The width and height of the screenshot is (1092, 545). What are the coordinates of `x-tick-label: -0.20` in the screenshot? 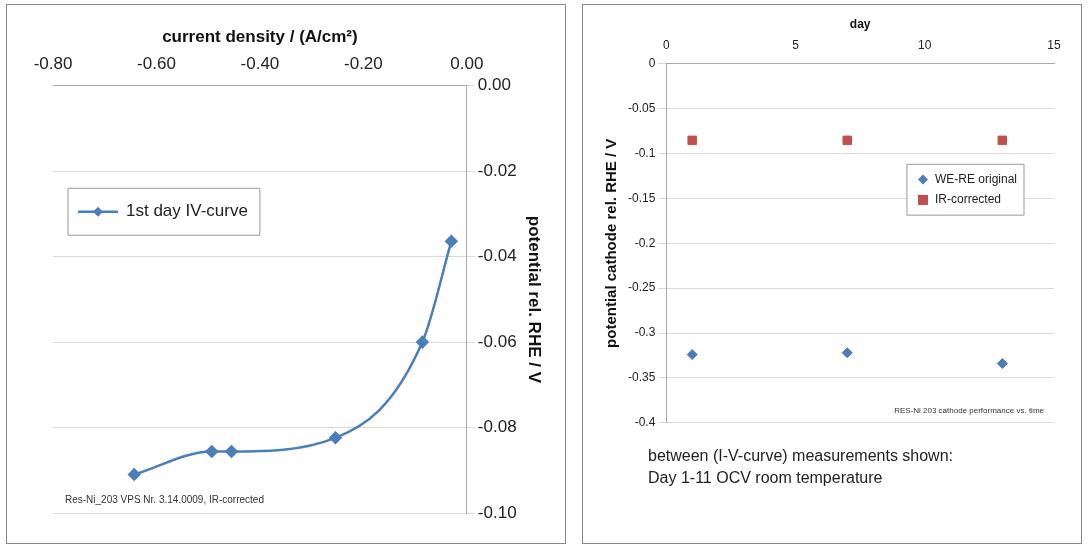 It's located at (363, 64).